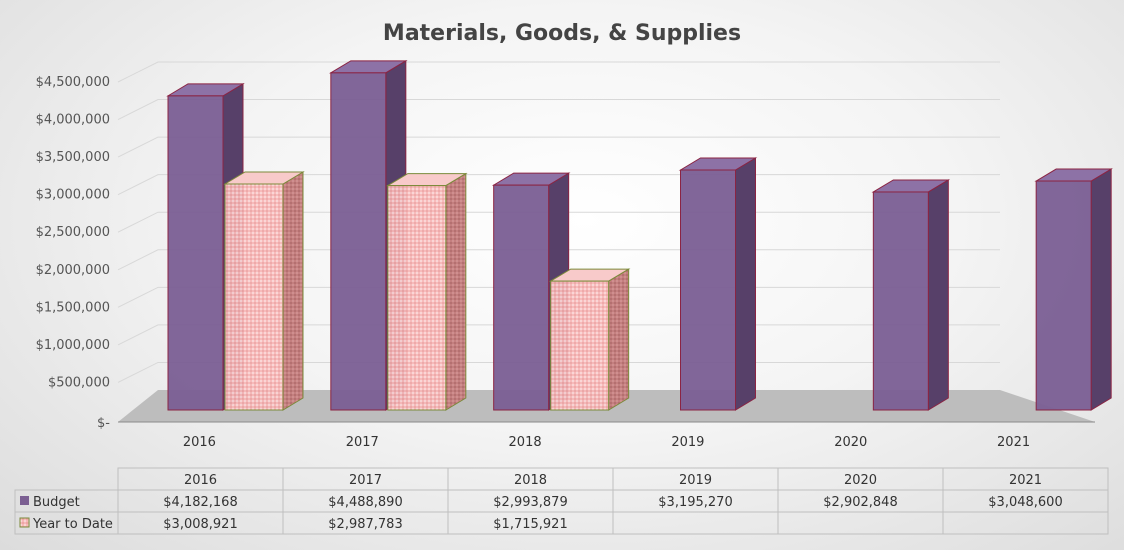  Describe the element at coordinates (1013, 442) in the screenshot. I see `x-tick-label: 2021` at that location.